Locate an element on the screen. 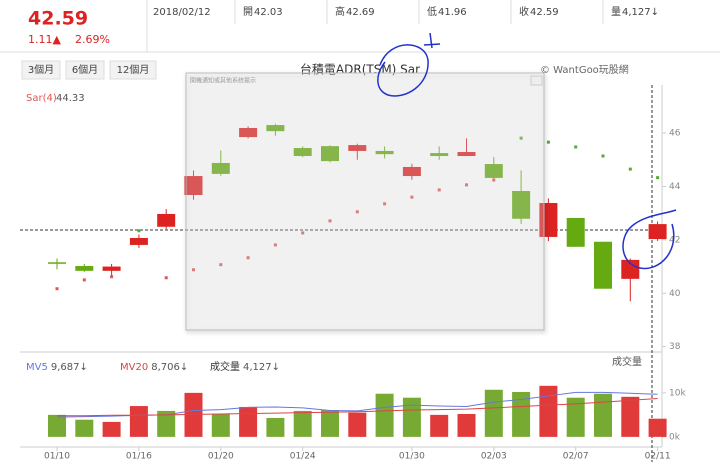 This screenshot has height=470, width=720. x-tick-label: 01/24 is located at coordinates (303, 457).